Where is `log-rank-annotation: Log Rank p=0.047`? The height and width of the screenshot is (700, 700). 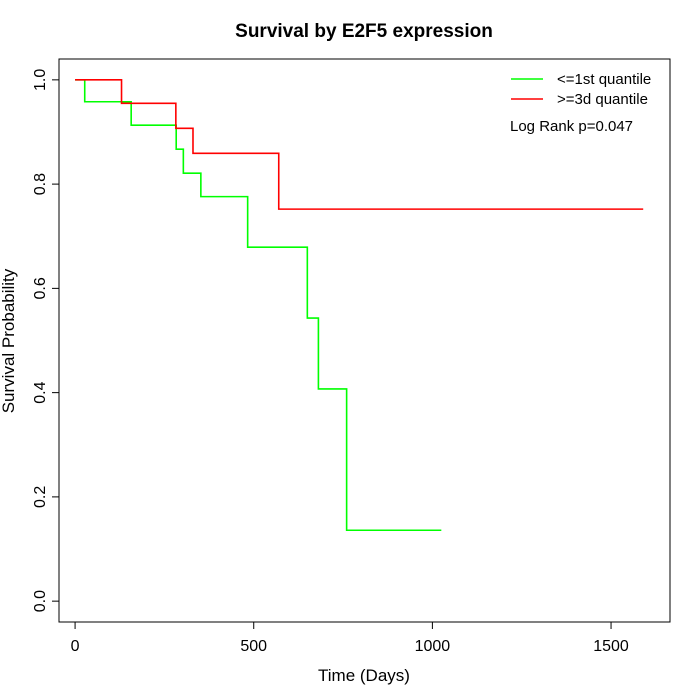 log-rank-annotation: Log Rank p=0.047 is located at coordinates (571, 126).